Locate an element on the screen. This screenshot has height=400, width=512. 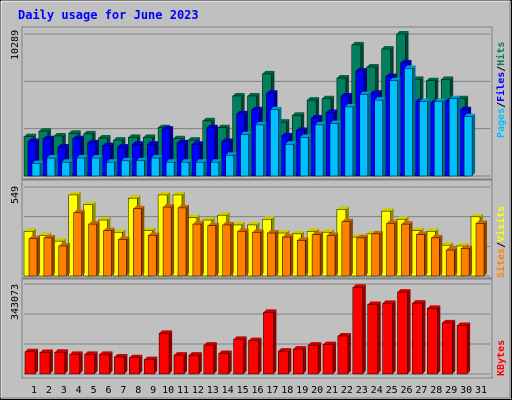
x-tick-day-8: 8 is located at coordinates (138, 390).